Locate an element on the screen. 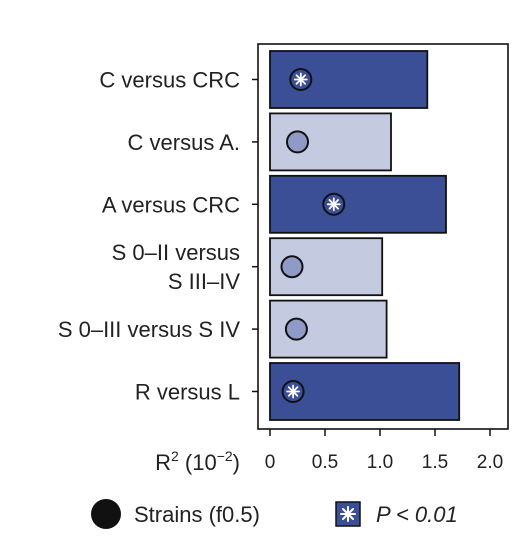 This screenshot has width=513, height=546. legend-asterisk-icon is located at coordinates (348, 514).